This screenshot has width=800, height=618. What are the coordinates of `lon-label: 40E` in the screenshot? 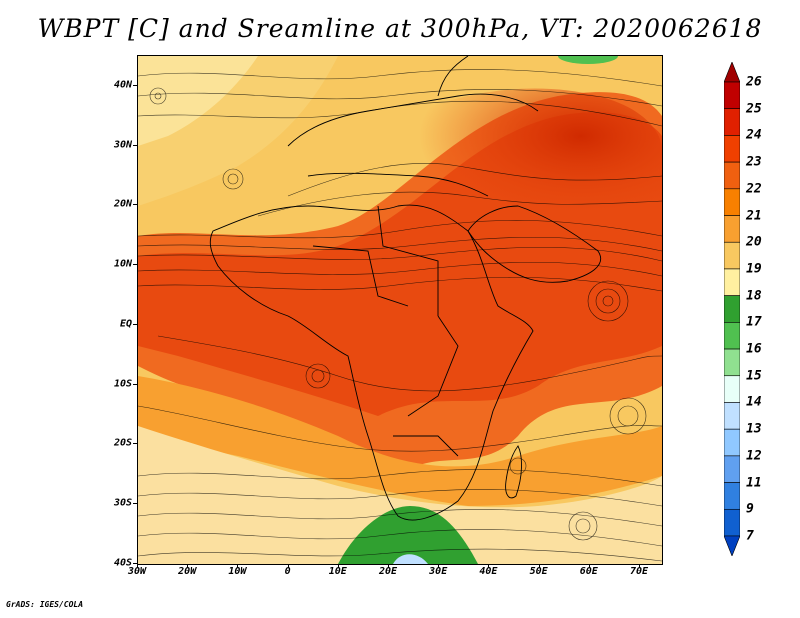 It's located at (488, 571).